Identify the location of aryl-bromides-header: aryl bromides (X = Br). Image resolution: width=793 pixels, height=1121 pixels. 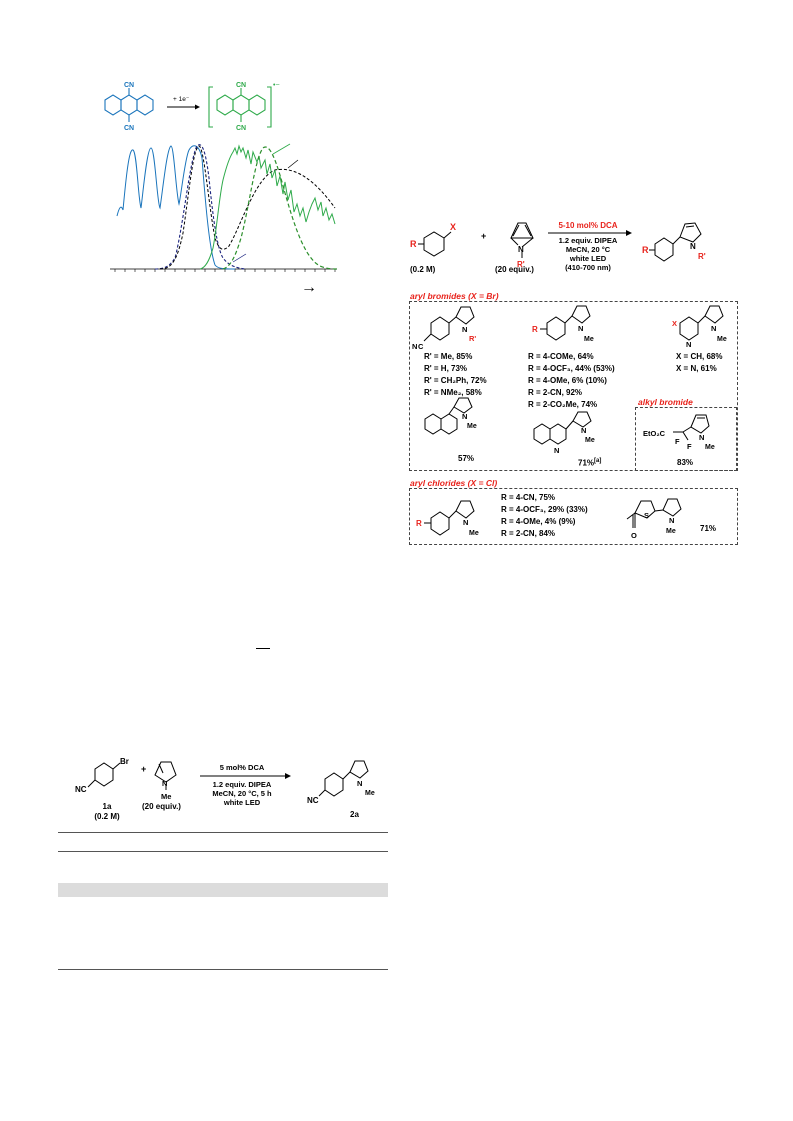
(454, 296).